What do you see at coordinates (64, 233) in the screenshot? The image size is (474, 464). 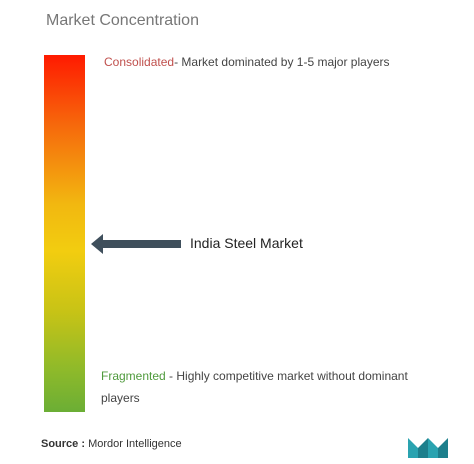 I see `concentration-gradient-bar` at bounding box center [64, 233].